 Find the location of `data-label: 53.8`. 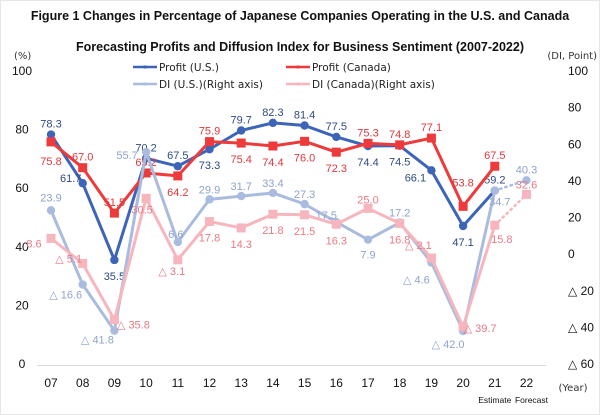

data-label: 53.8 is located at coordinates (462, 183).